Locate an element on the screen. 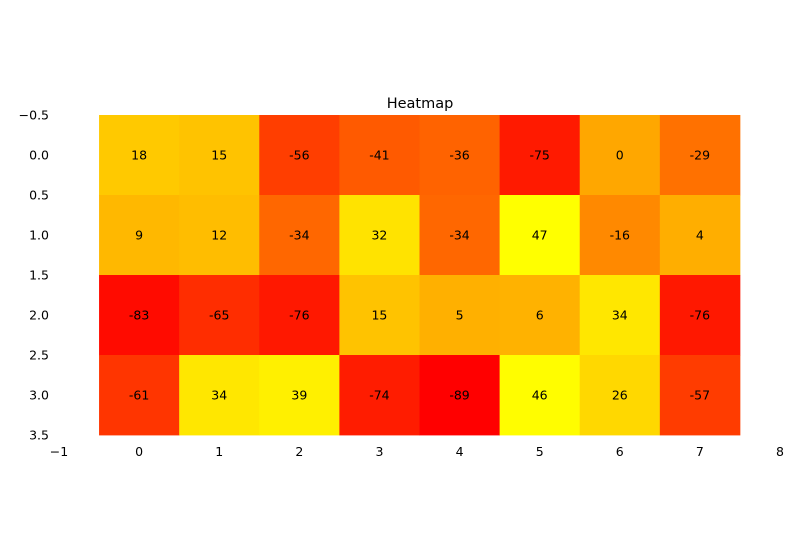 The width and height of the screenshot is (800, 550). y-axis-ticks: −0.5 0.0 0.5 1.0 1.5 2.0 2.5 3.0 3.5 is located at coordinates (34, 275).